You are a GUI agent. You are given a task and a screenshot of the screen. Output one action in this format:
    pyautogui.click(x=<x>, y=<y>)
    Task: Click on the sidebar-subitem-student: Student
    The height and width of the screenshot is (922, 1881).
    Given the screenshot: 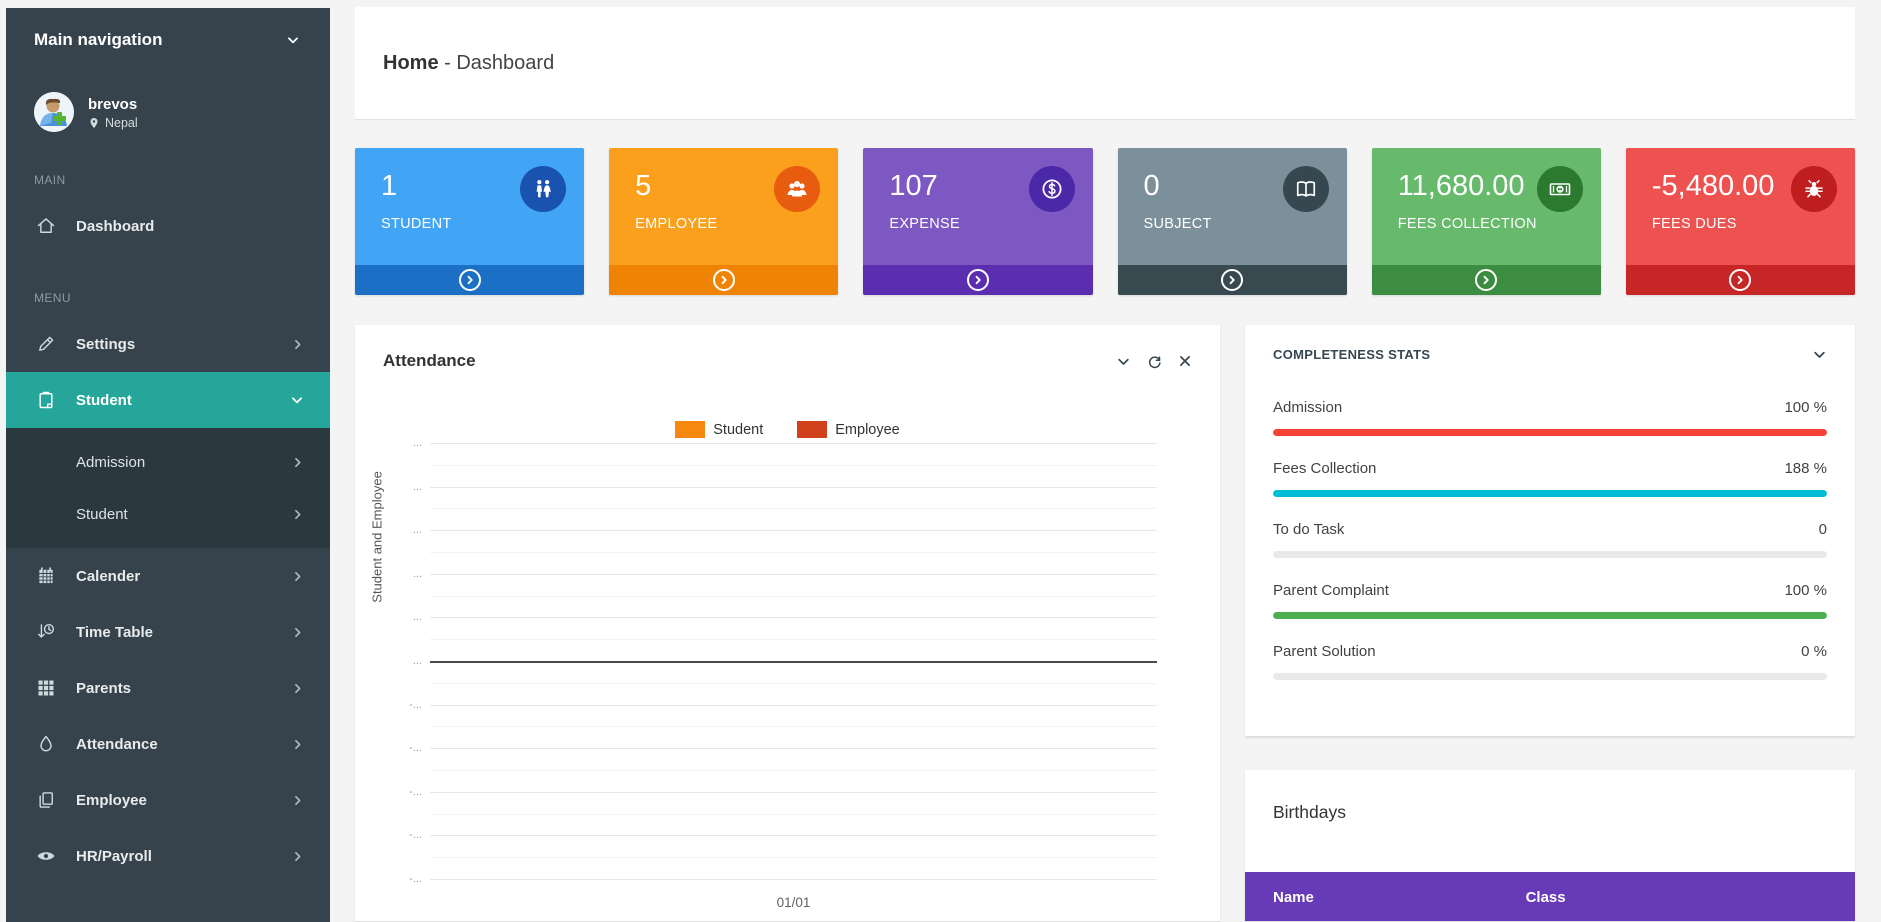 What is the action you would take?
    pyautogui.click(x=168, y=514)
    